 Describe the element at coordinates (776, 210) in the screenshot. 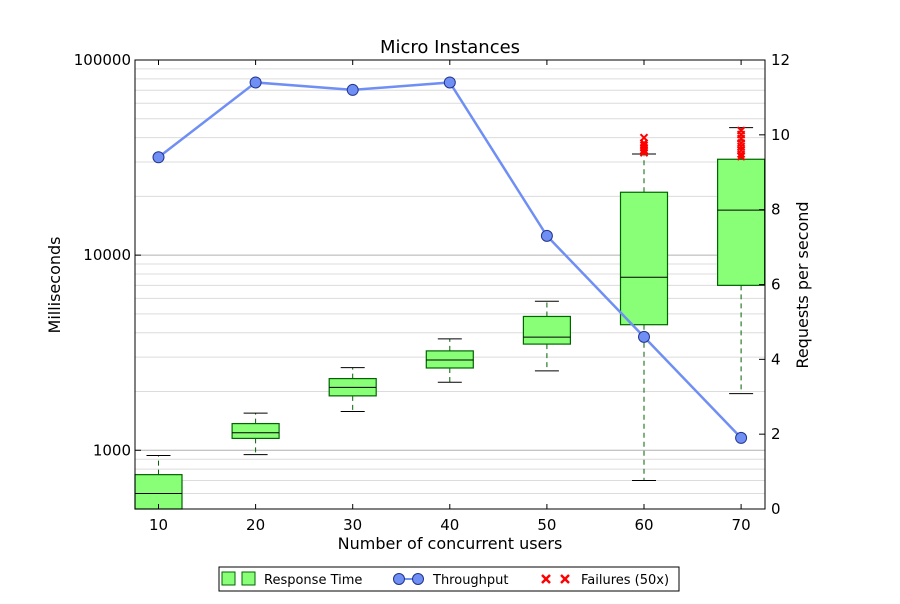

I see `right-tick-label: 8` at that location.